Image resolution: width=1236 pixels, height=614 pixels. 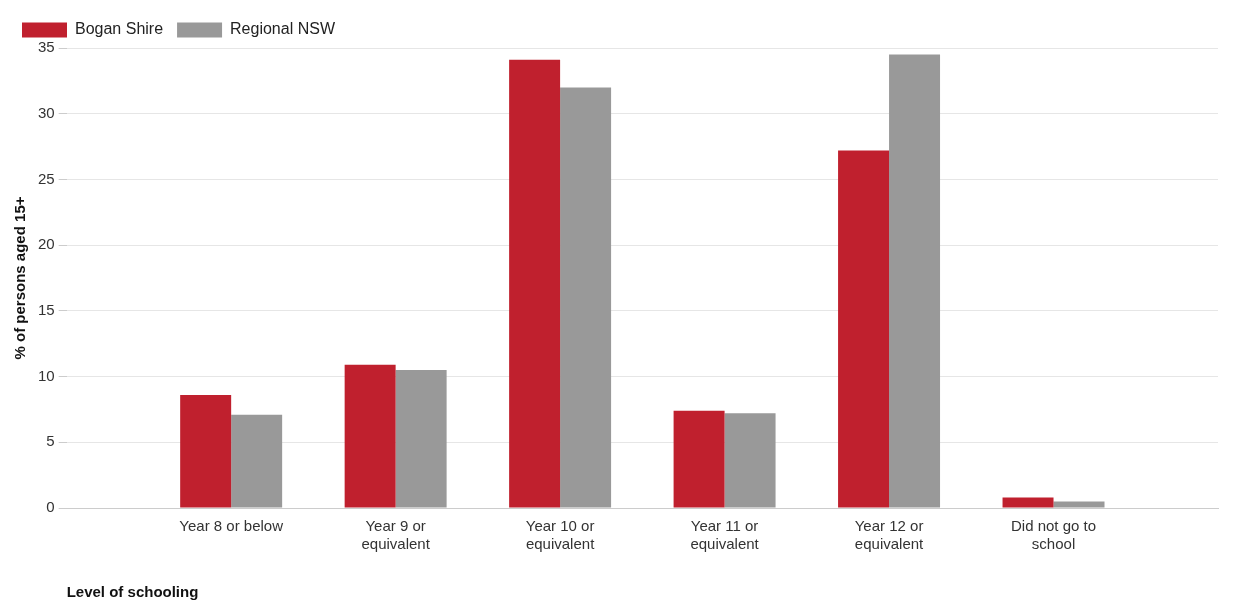 What do you see at coordinates (46, 47) in the screenshot?
I see `y-tick-label: 35` at bounding box center [46, 47].